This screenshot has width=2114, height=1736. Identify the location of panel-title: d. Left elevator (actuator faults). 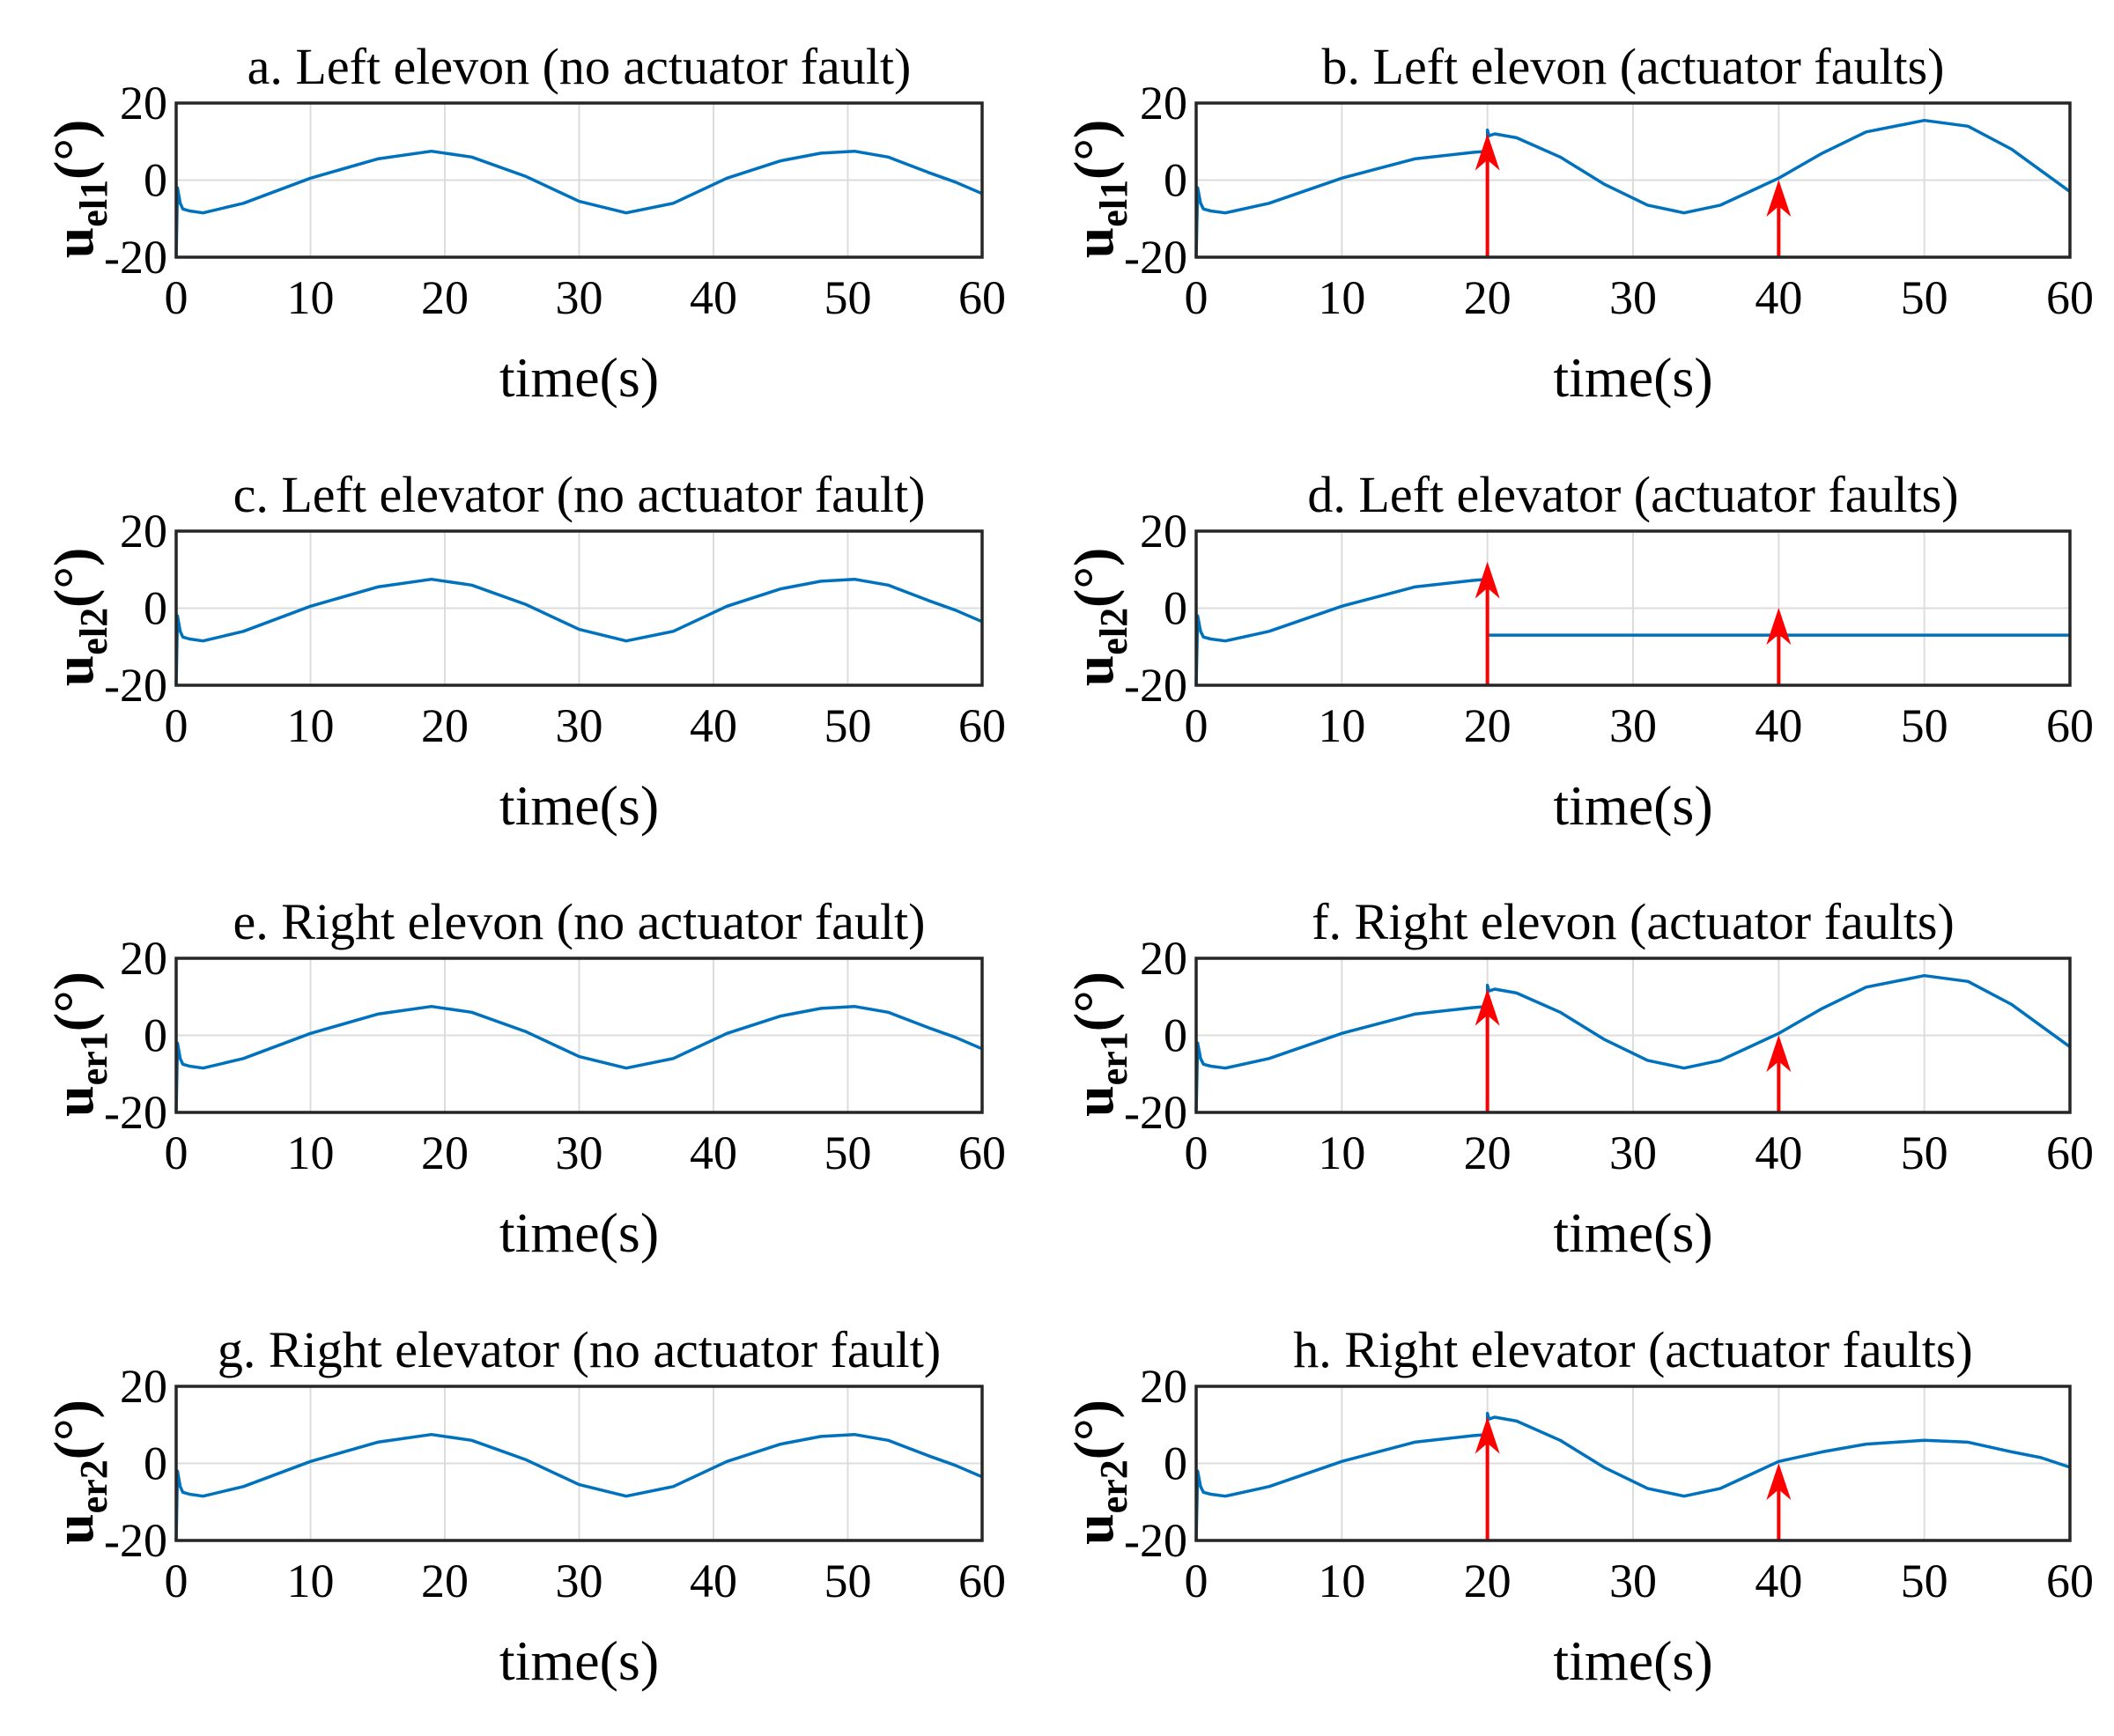
(1632, 494).